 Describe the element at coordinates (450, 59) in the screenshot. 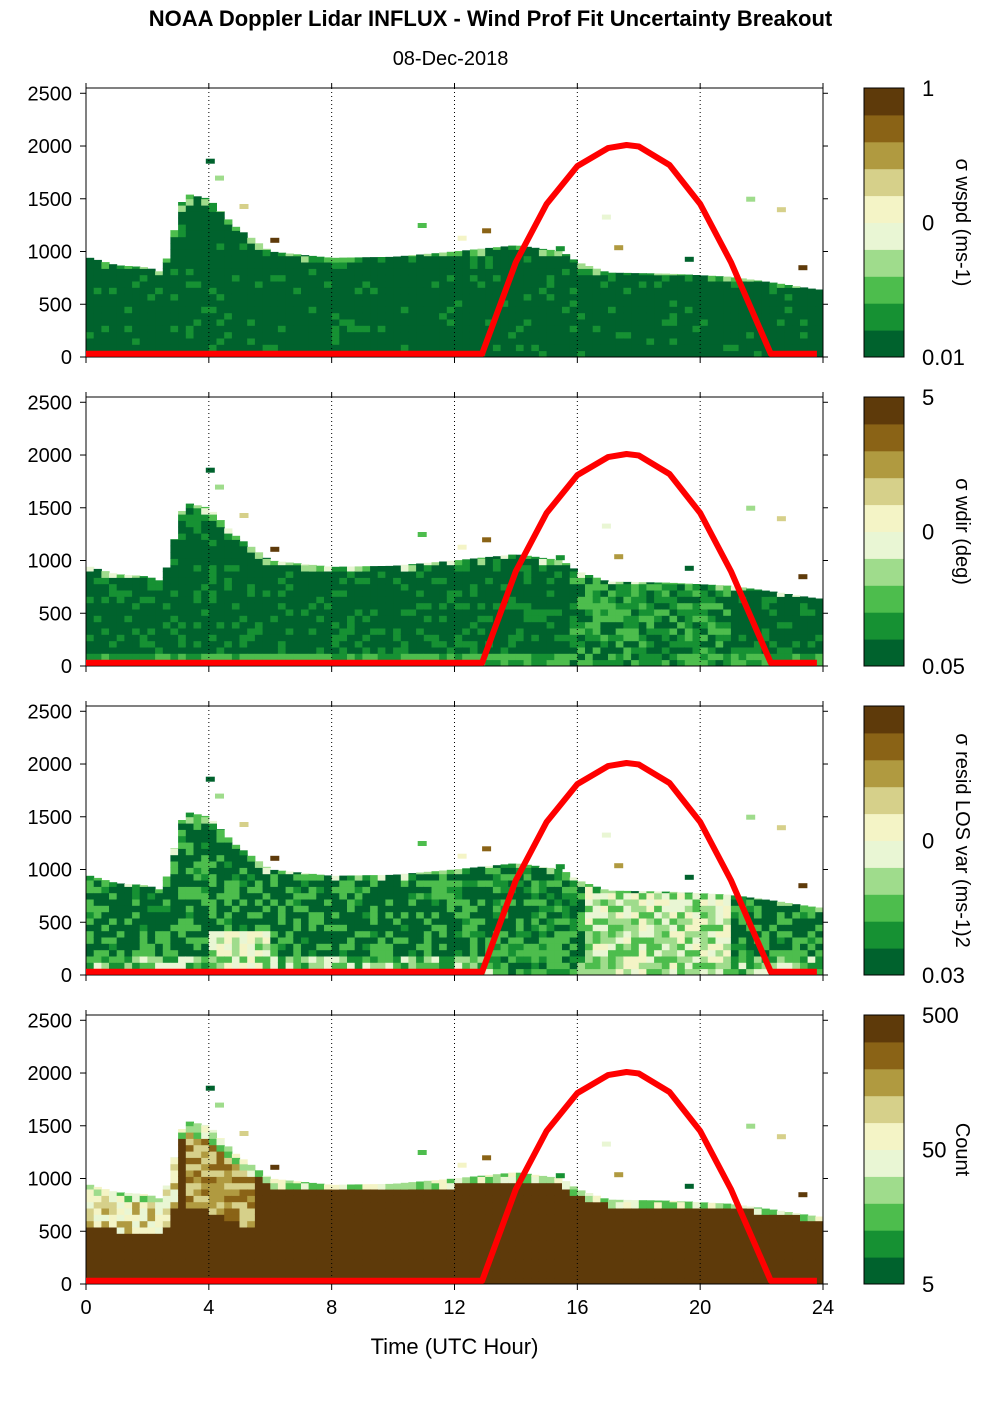

I see `chart-date: 08-Dec-2018` at that location.